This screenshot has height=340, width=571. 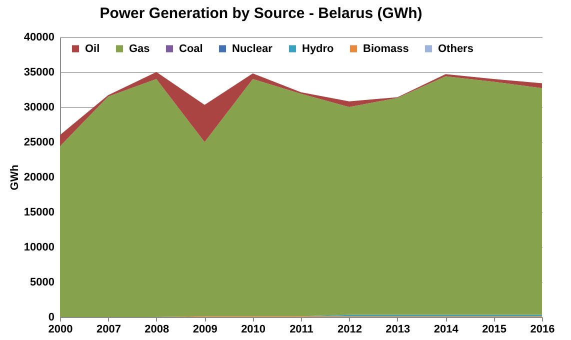 What do you see at coordinates (398, 330) in the screenshot?
I see `x-tick-label: 2013` at bounding box center [398, 330].